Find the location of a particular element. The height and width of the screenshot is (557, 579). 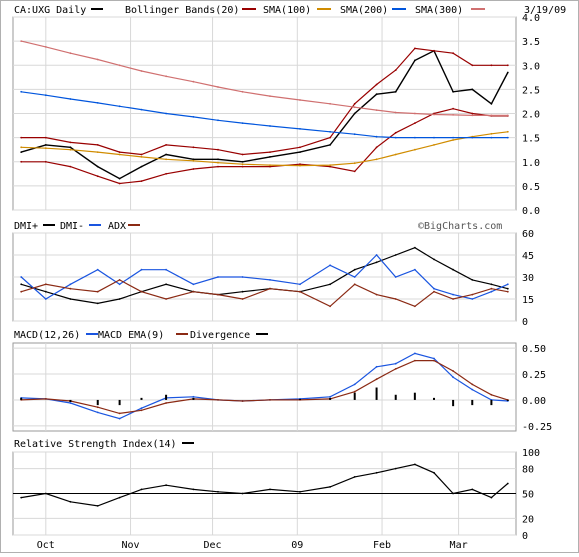

macd-legend: MACD(12,26) MACD EMA(9) Divergence is located at coordinates (141, 335).